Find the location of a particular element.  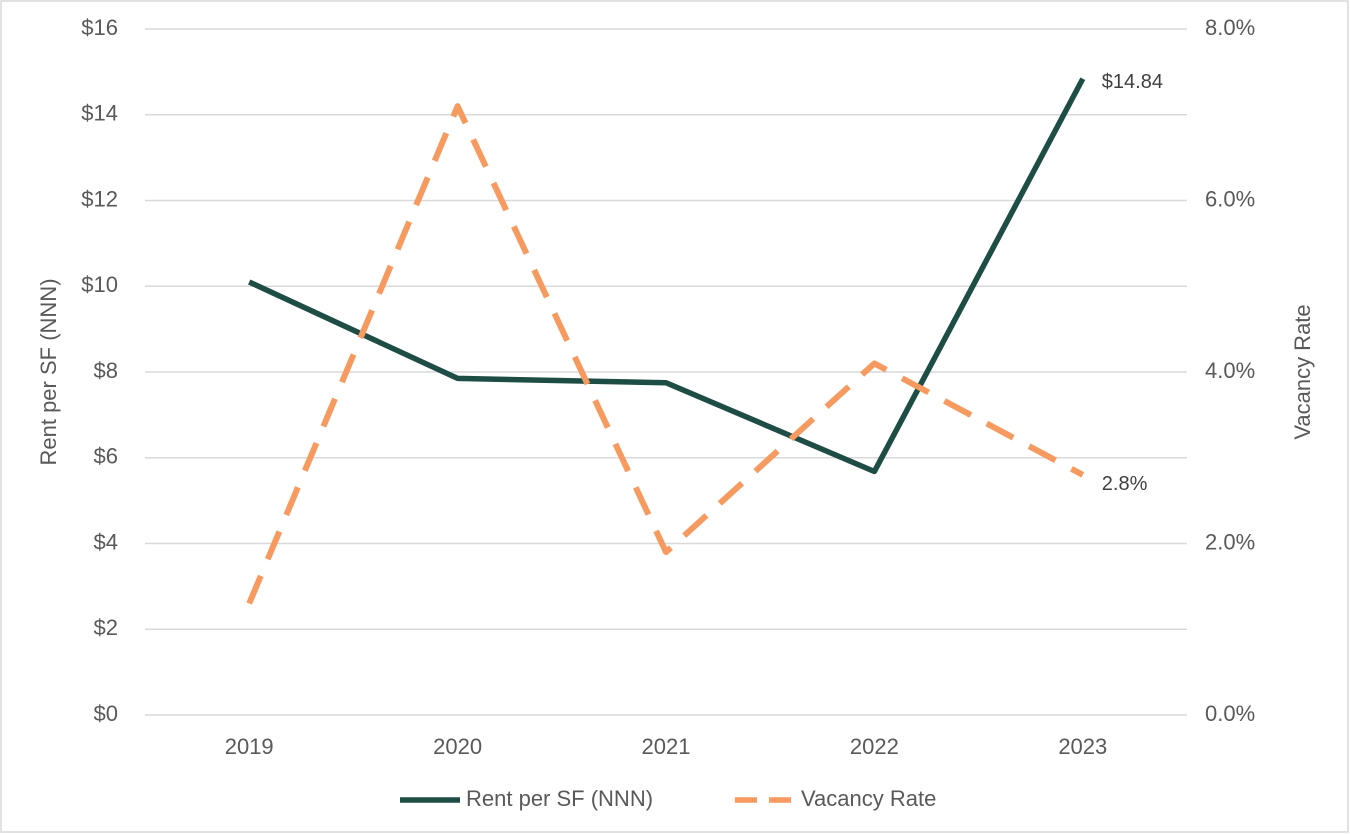

y2-tick-label: 0.0% is located at coordinates (1230, 713).